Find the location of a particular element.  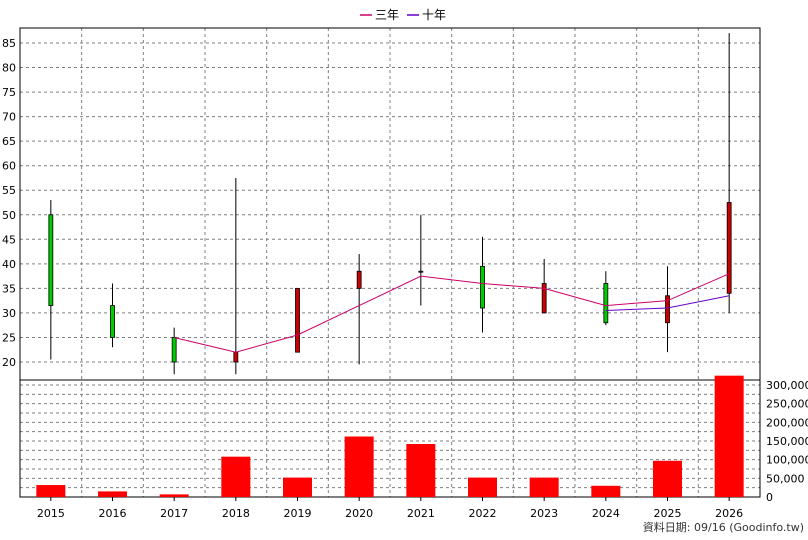

x-tick-label: 2021 is located at coordinates (421, 513).